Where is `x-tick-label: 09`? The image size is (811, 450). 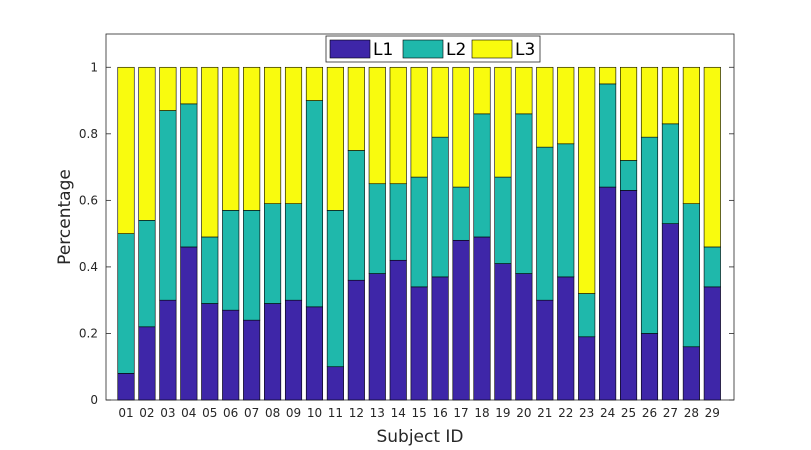
x-tick-label: 09 is located at coordinates (293, 413).